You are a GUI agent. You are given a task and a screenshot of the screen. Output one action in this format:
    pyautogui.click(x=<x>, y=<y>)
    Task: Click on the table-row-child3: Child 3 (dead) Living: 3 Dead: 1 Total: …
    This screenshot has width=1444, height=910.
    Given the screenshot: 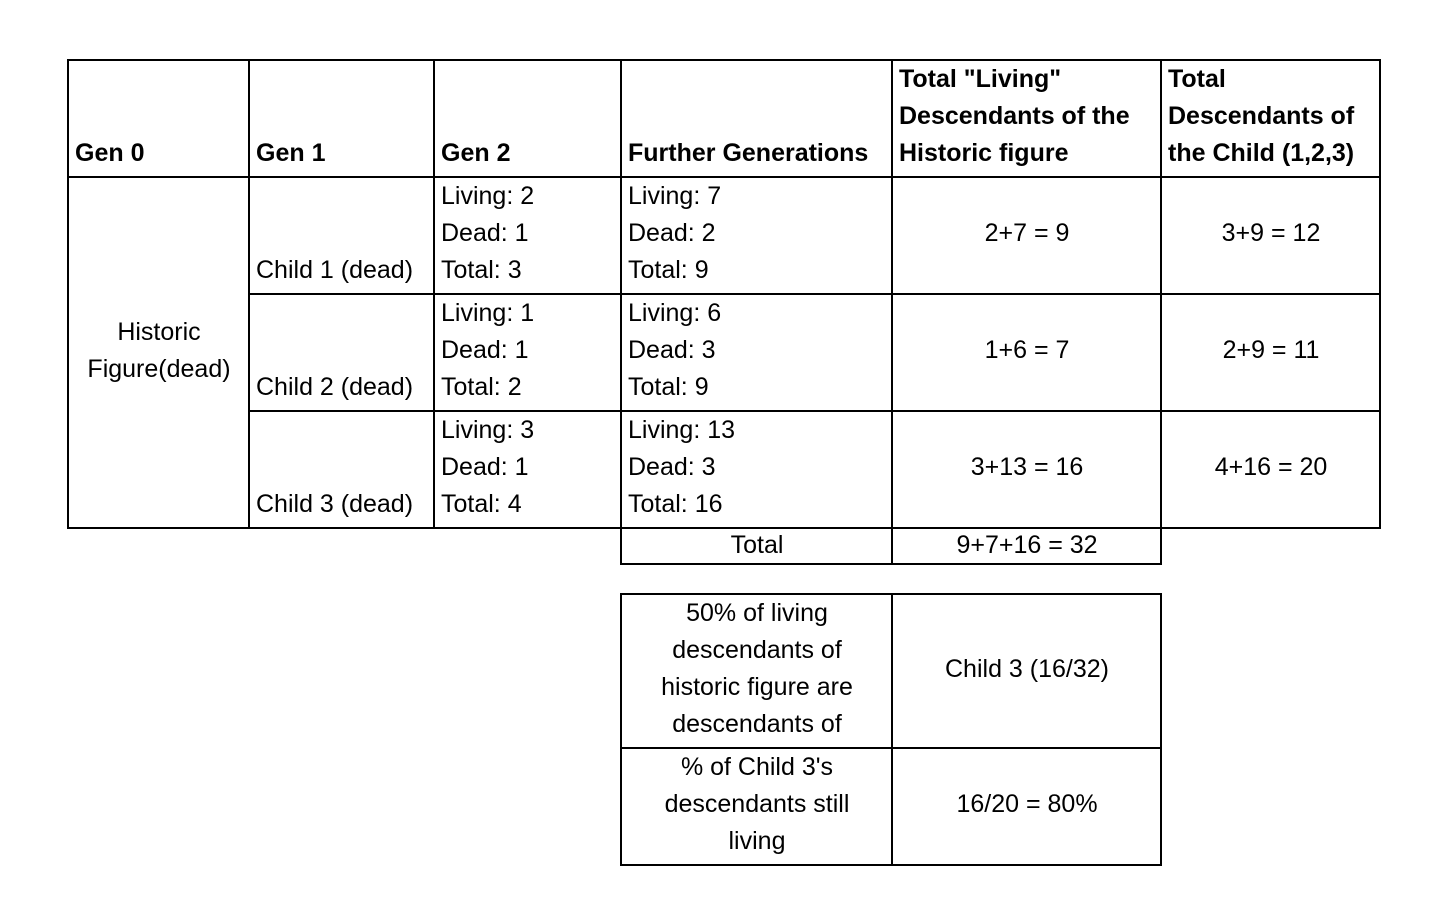 What is the action you would take?
    pyautogui.click(x=724, y=469)
    